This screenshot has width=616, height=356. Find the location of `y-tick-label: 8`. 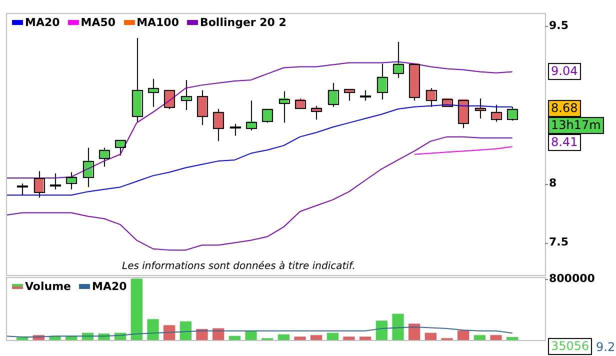

y-tick-label: 8 is located at coordinates (553, 183).